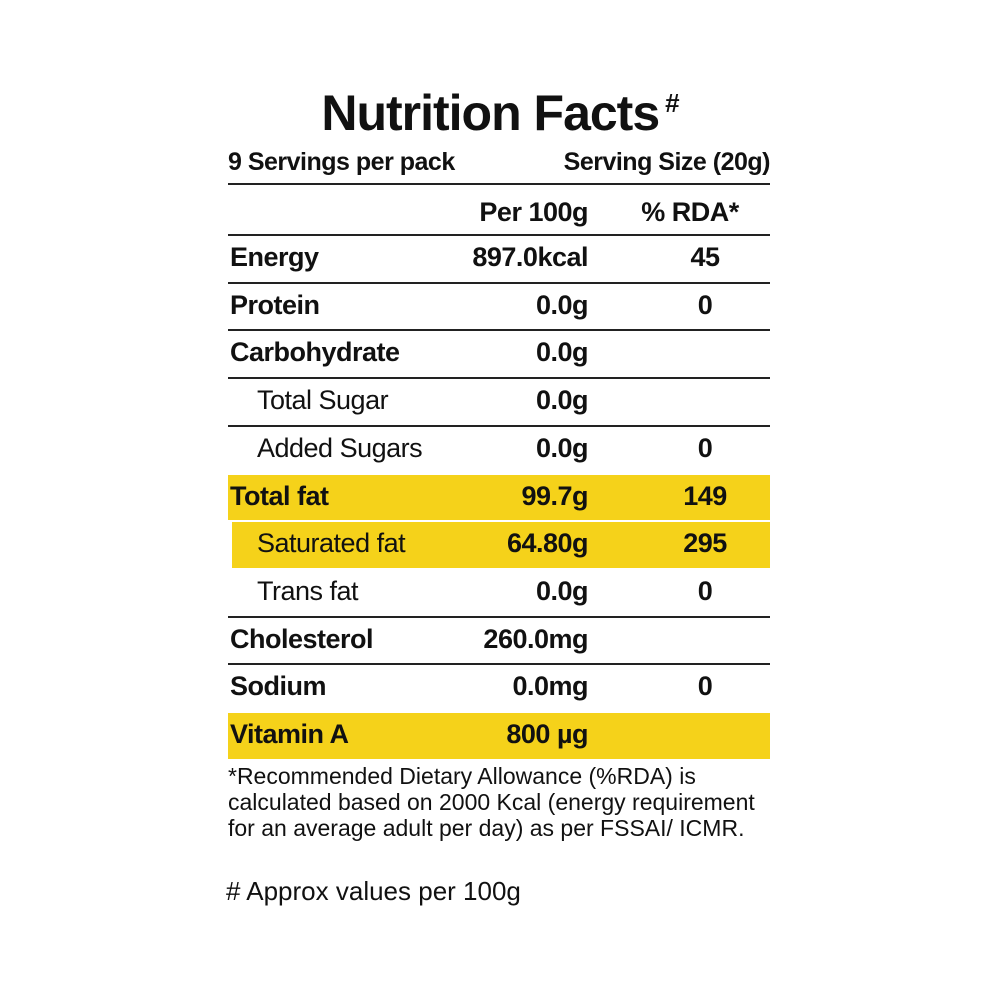 The height and width of the screenshot is (1000, 1000). I want to click on title-wrap: Nutrition Facts #, so click(500, 113).